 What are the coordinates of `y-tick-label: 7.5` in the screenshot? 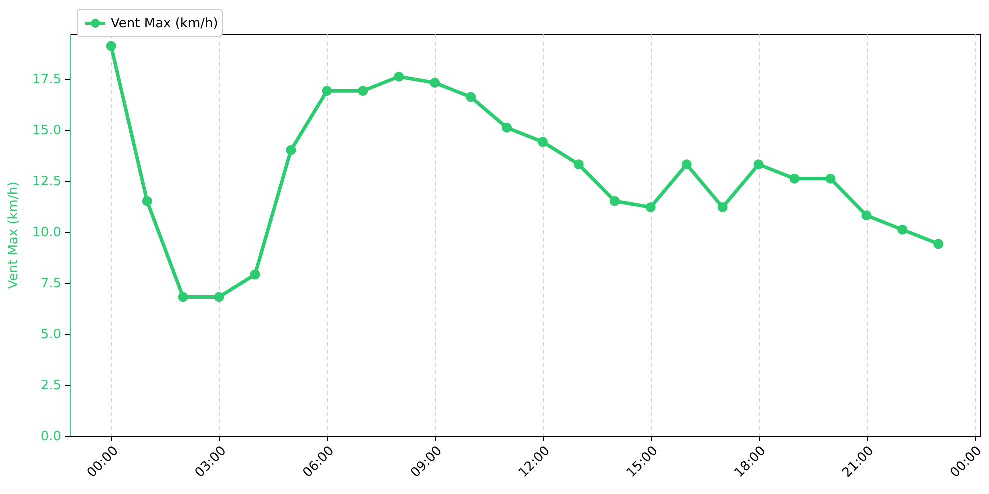 It's located at (51, 284).